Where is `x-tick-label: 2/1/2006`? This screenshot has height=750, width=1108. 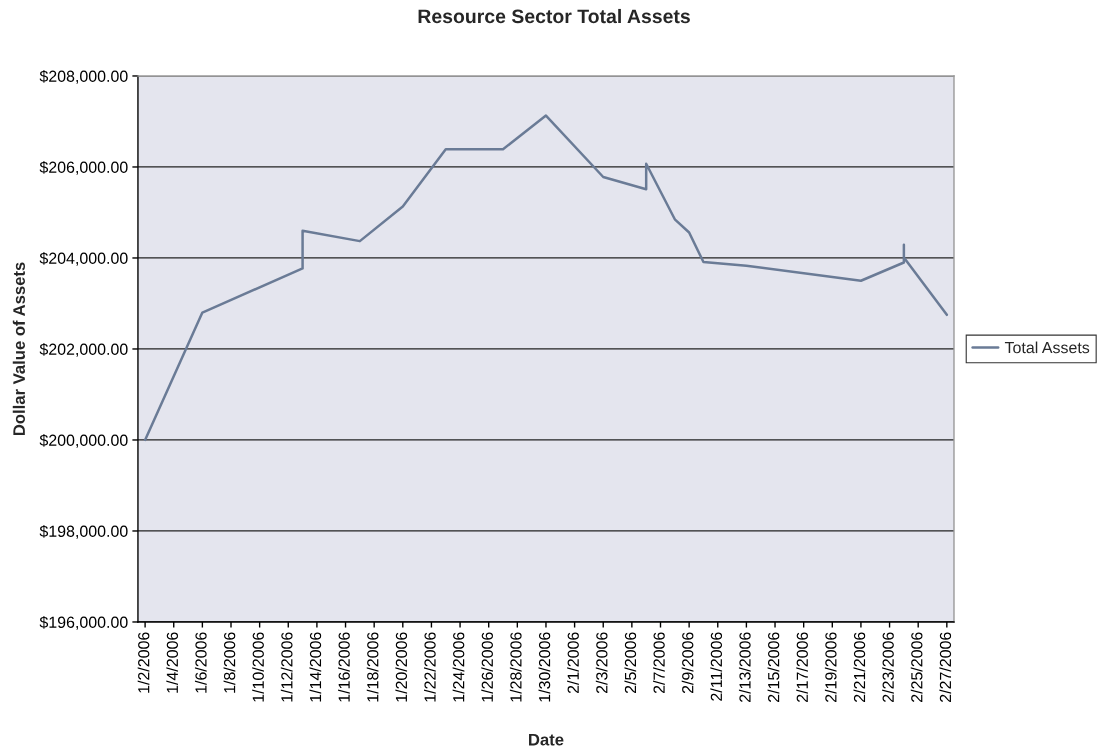 x-tick-label: 2/1/2006 is located at coordinates (573, 663).